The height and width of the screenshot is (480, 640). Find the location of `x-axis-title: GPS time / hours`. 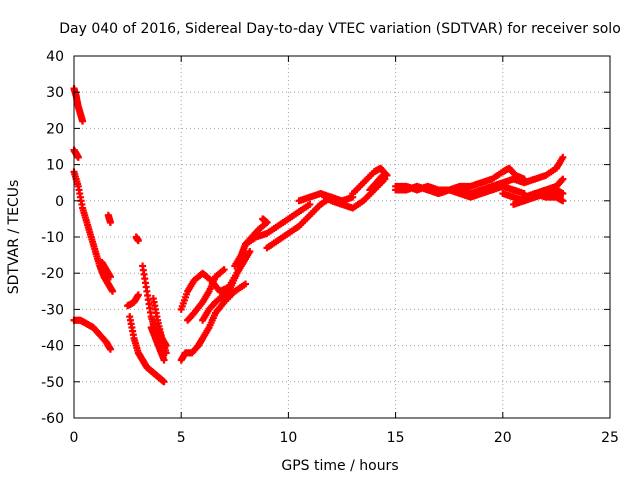

x-axis-title: GPS time / hours is located at coordinates (339, 466).